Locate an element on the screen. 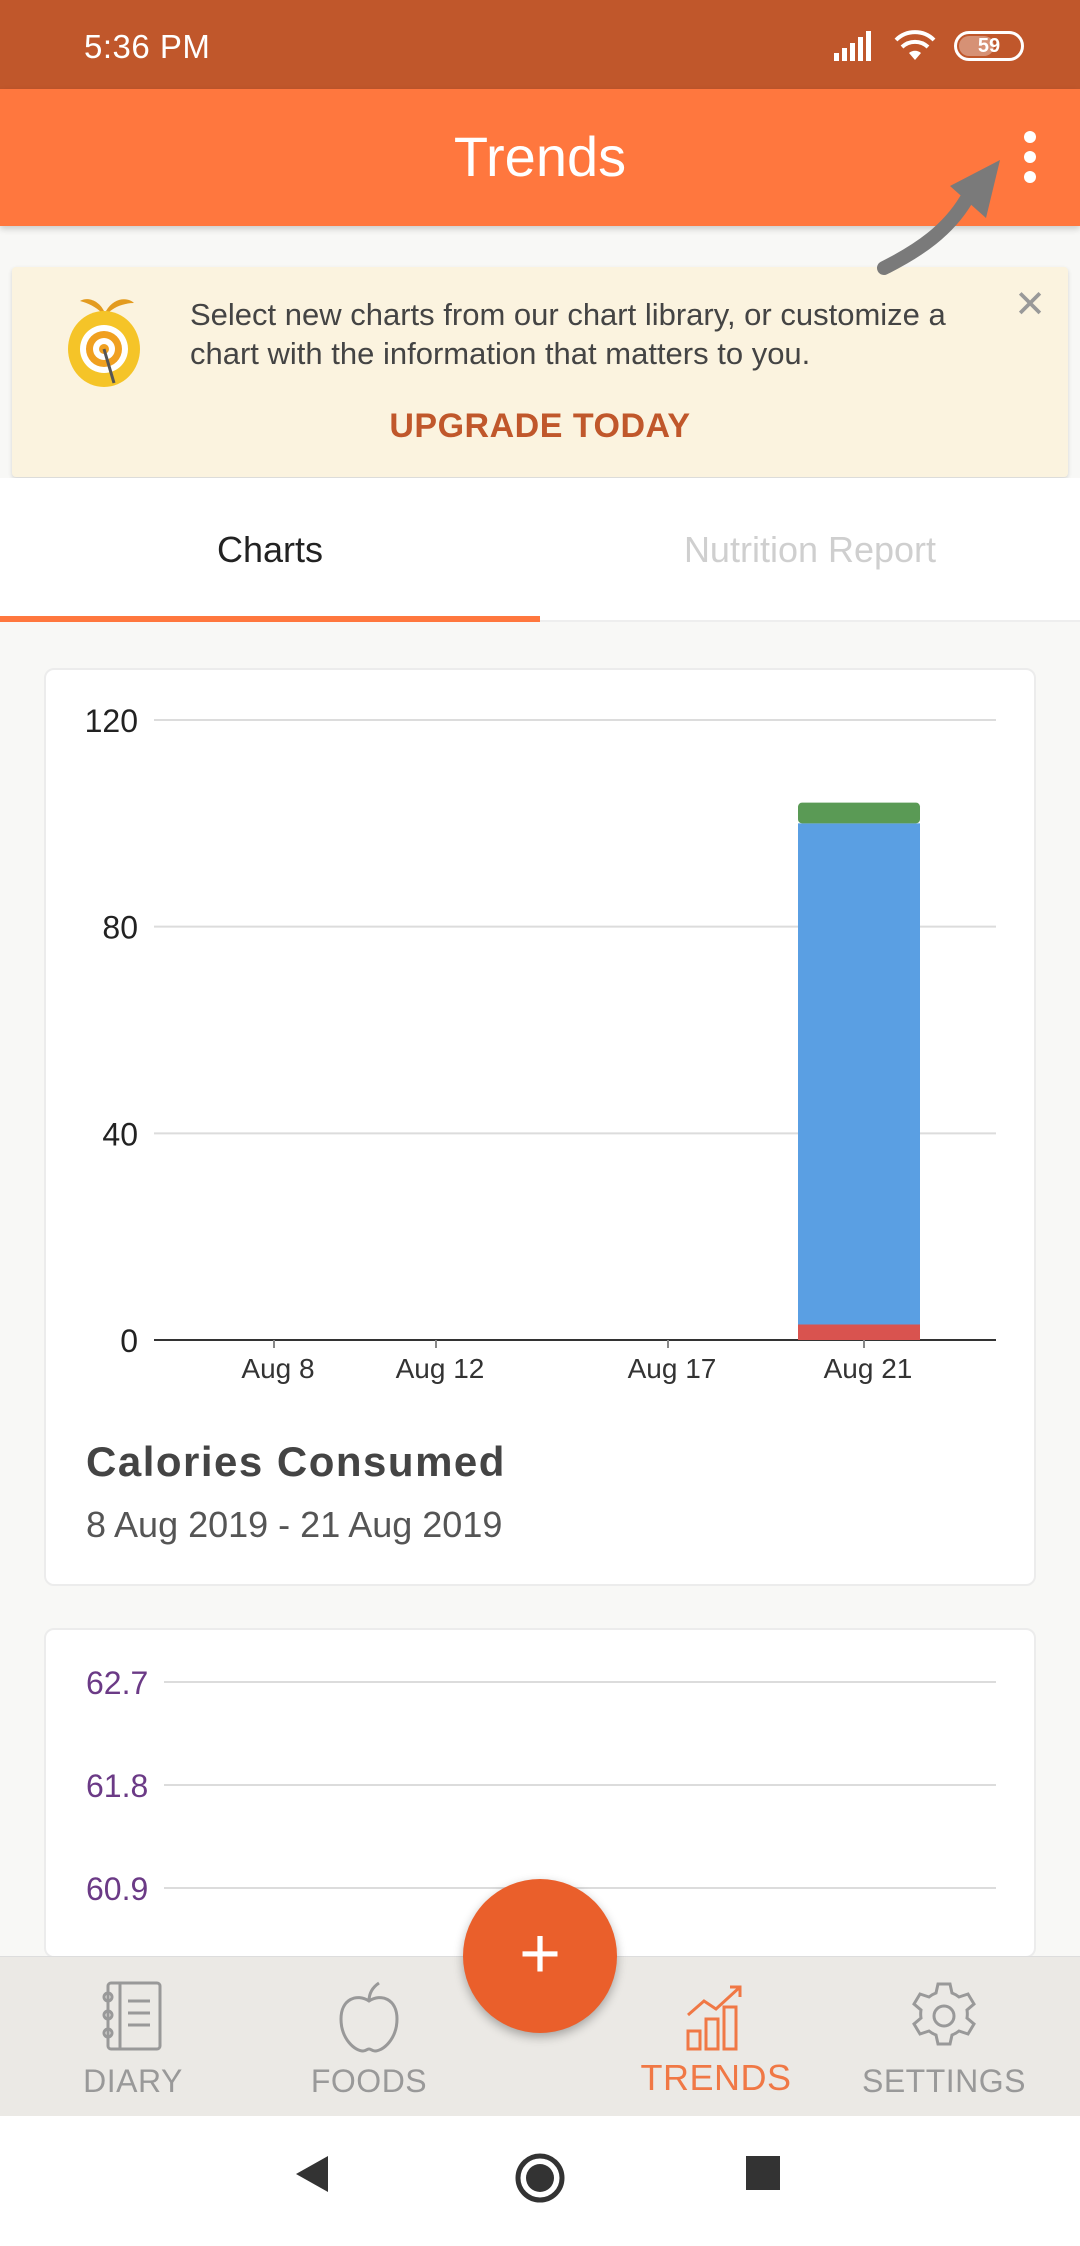 This screenshot has height=2246, width=1080. nav-label-foods: FOODS is located at coordinates (369, 2081).